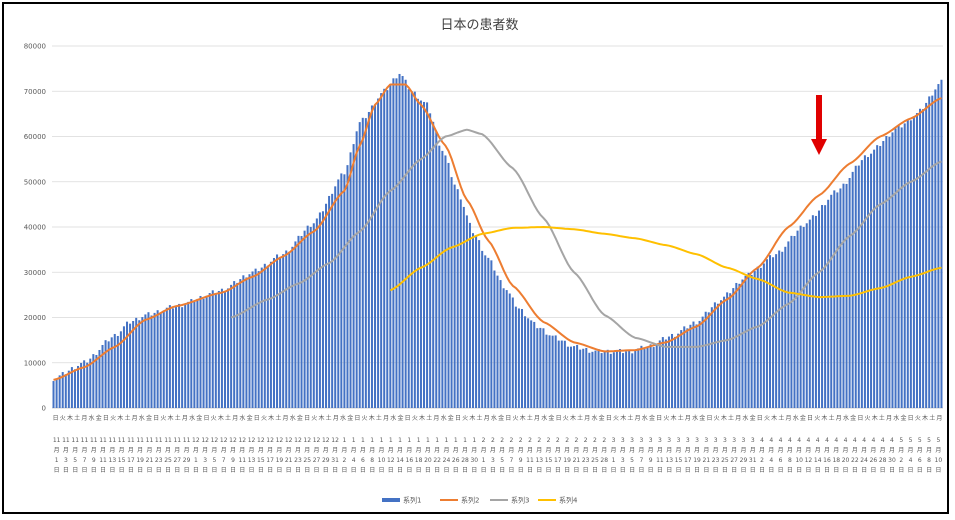 Image resolution: width=955 pixels, height=520 pixels. What do you see at coordinates (224, 460) in the screenshot?
I see `x-day-label: 7` at bounding box center [224, 460].